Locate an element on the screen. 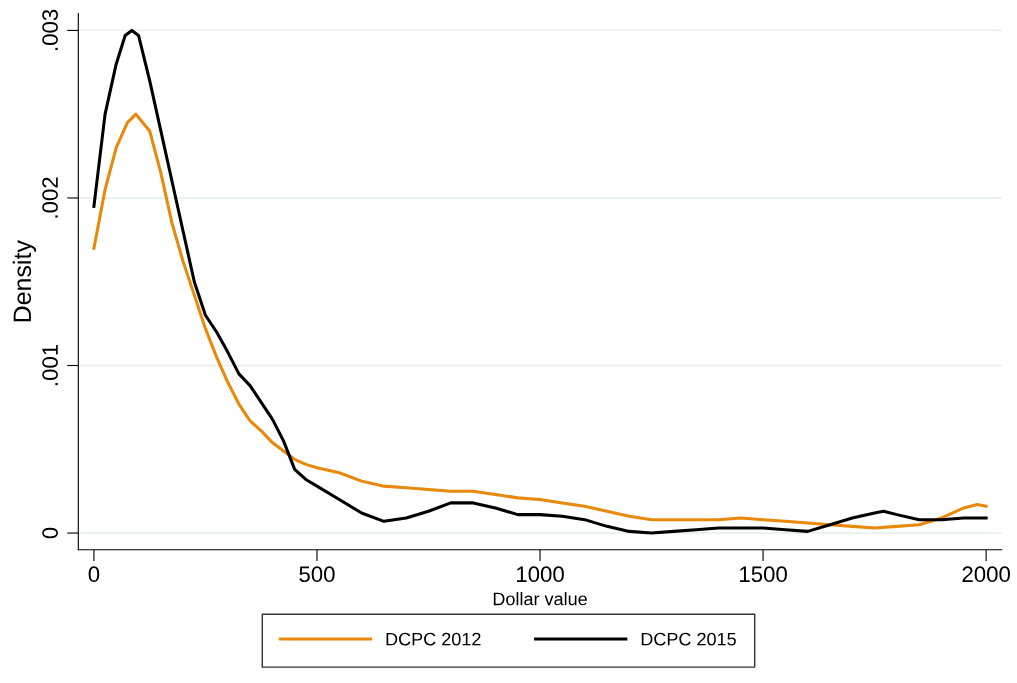 The width and height of the screenshot is (1017, 683). x-tick-label: 1000 is located at coordinates (540, 574).